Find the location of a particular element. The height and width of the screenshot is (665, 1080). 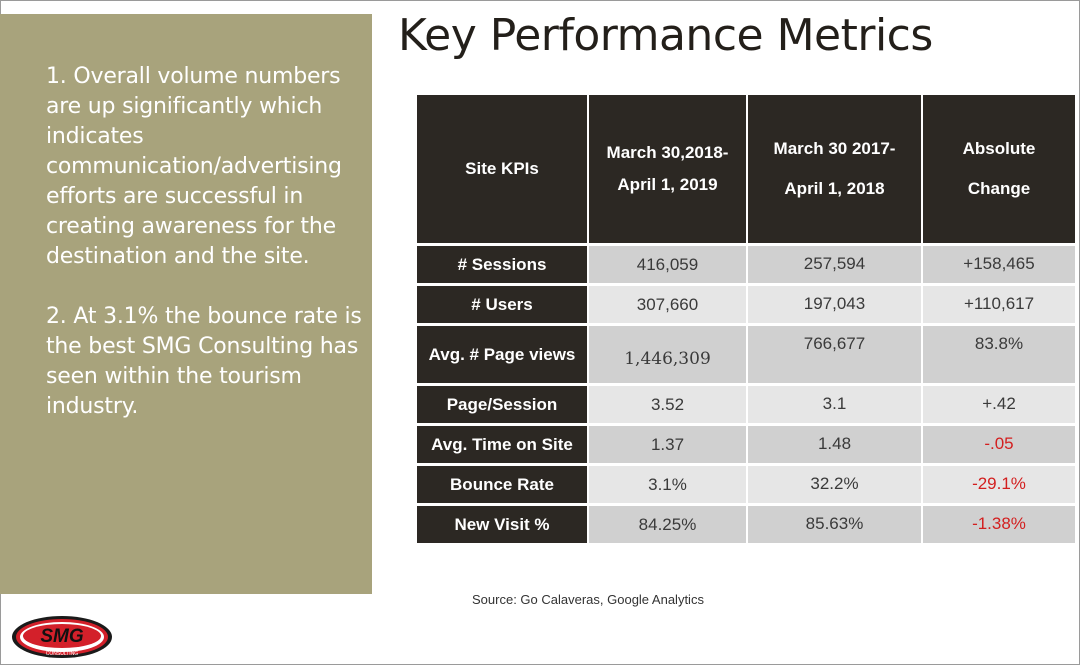

change-value: +110,617 is located at coordinates (999, 306).